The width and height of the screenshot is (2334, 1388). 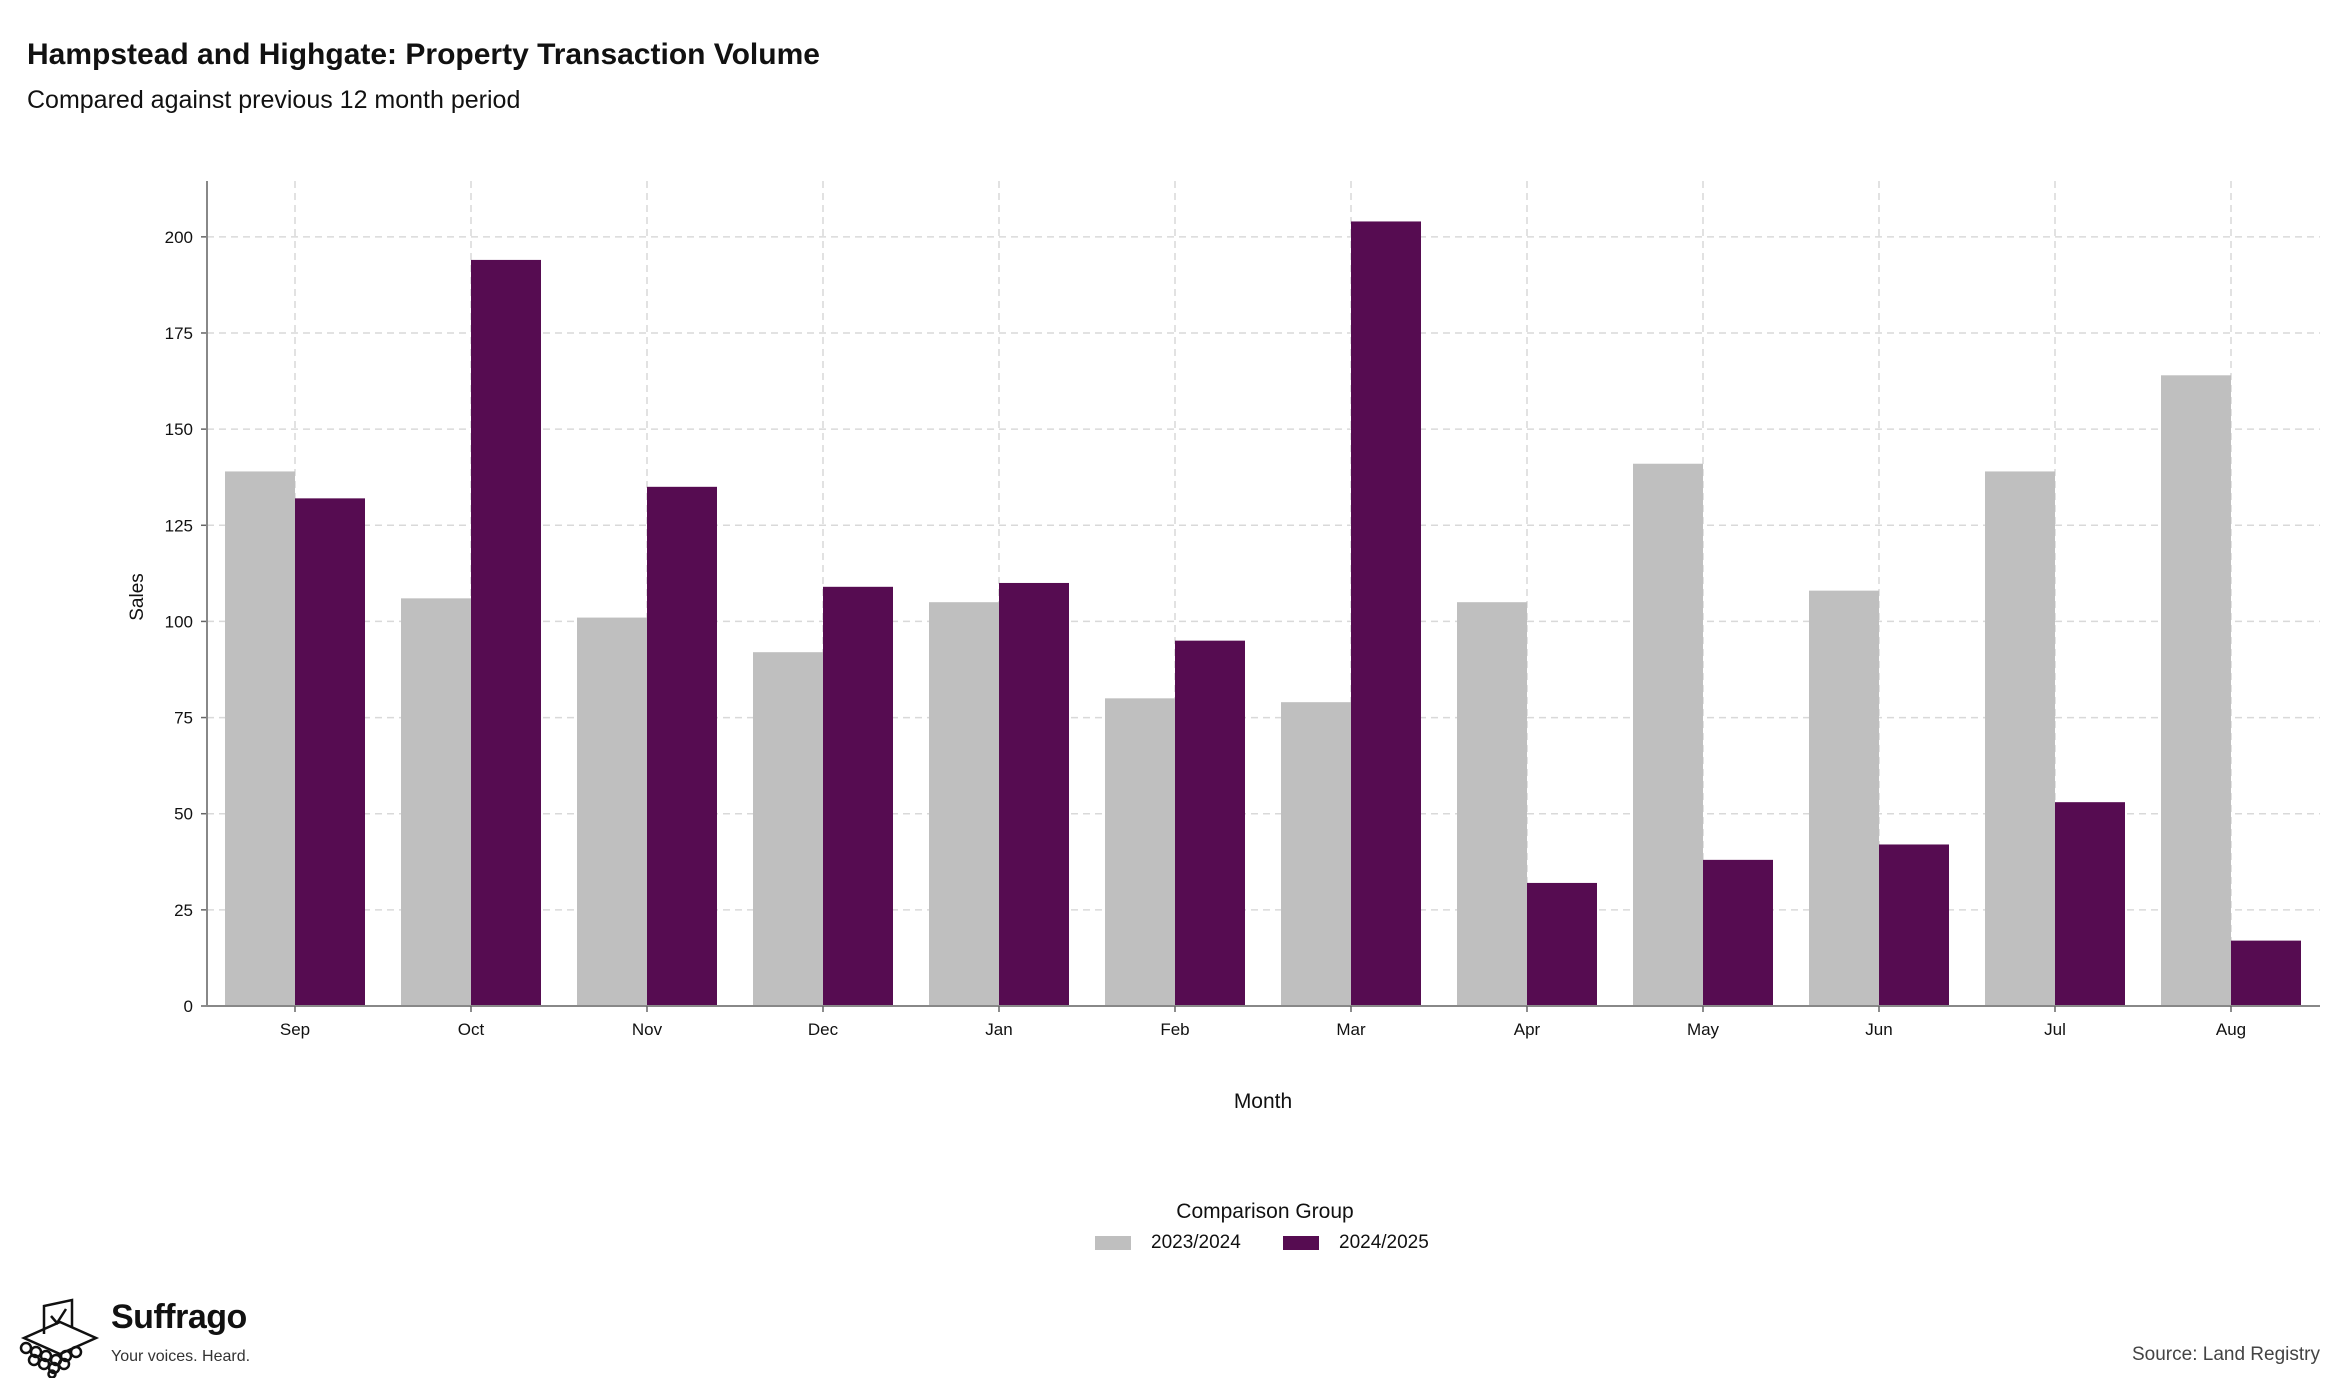 I want to click on bar-nov-2023-2024, so click(x=612, y=811).